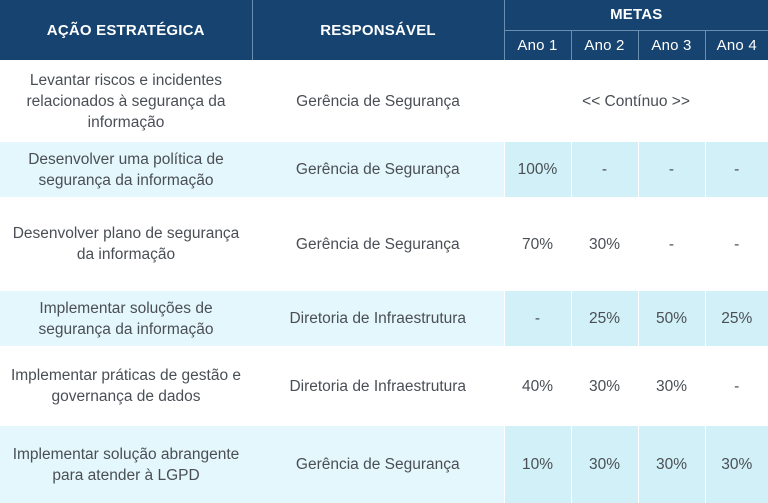 The width and height of the screenshot is (768, 503). I want to click on goal-year-2: -, so click(604, 169).